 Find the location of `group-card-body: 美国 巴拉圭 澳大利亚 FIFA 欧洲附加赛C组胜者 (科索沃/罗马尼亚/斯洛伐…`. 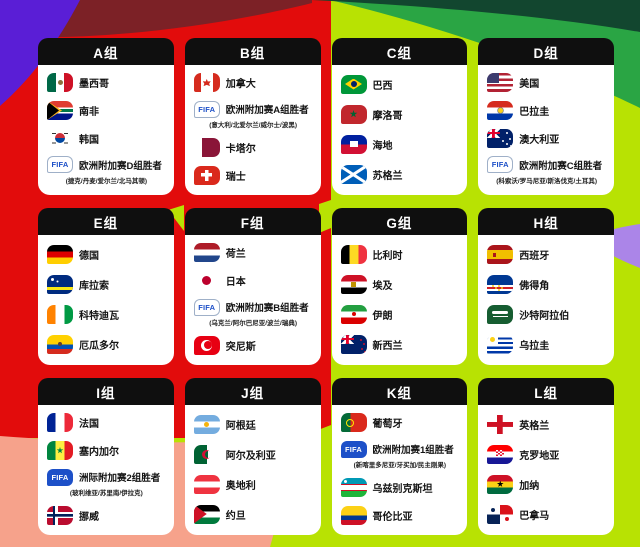

group-card-body: 美国 巴拉圭 澳大利亚 FIFA 欧洲附加赛C组胜者 (科索沃/罗马尼亚/斯洛伐… is located at coordinates (546, 130).